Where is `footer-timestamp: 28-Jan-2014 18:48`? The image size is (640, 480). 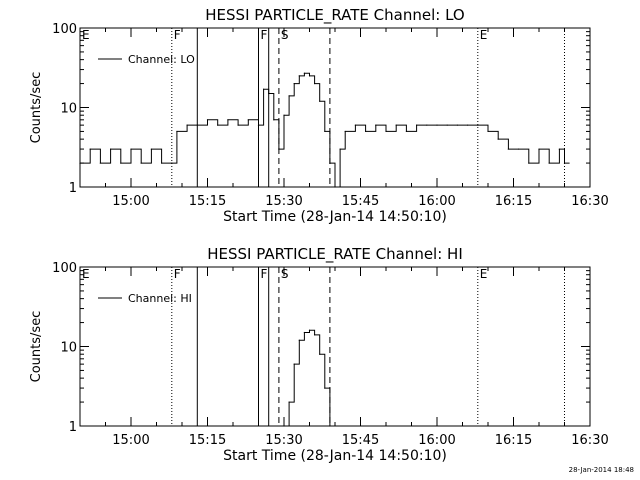
footer-timestamp: 28-Jan-2014 18:48 is located at coordinates (601, 470).